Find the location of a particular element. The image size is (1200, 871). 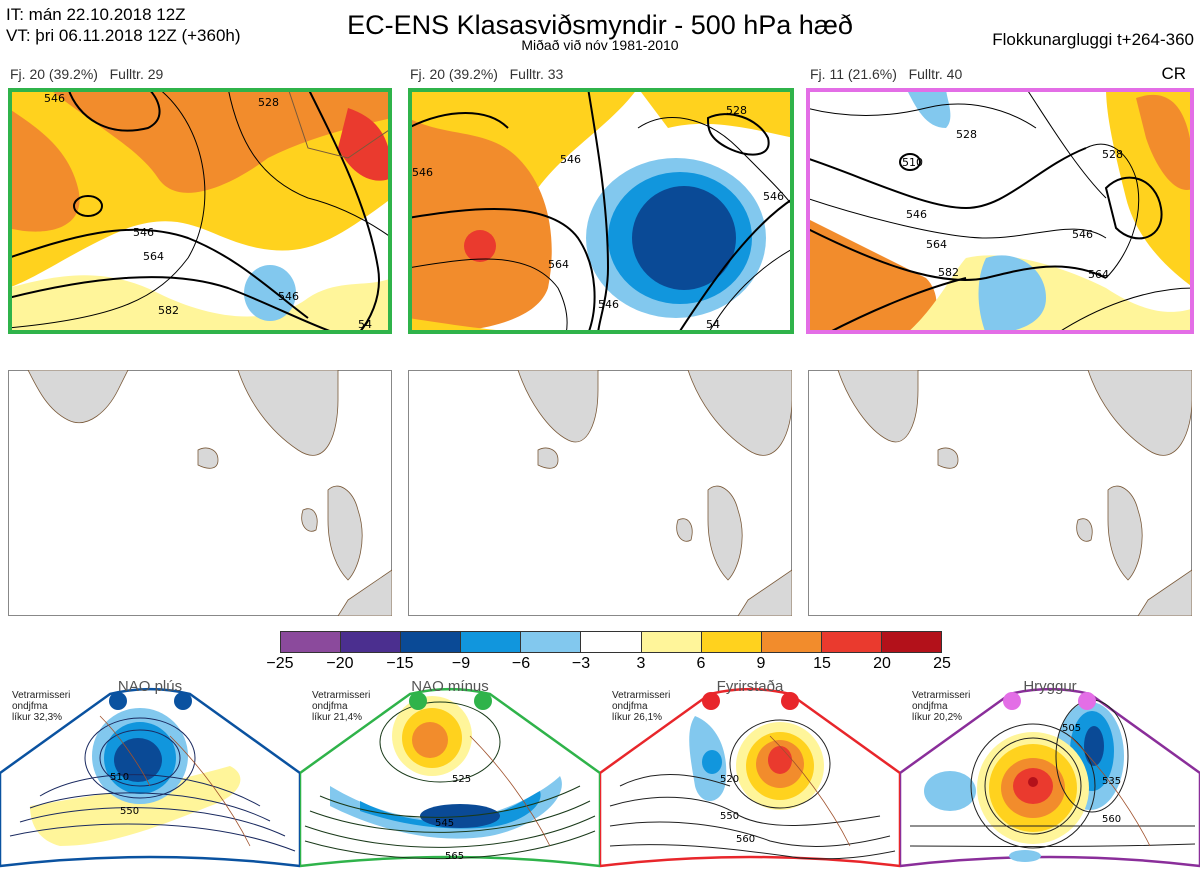

regime-map: 510 550 is located at coordinates (150, 777).